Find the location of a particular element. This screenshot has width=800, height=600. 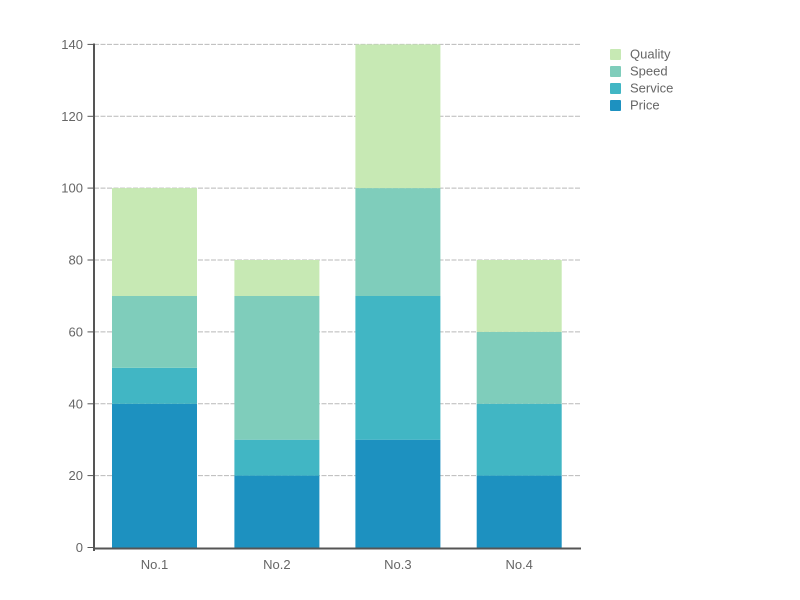

svg-text: 60 is located at coordinates (76, 332).